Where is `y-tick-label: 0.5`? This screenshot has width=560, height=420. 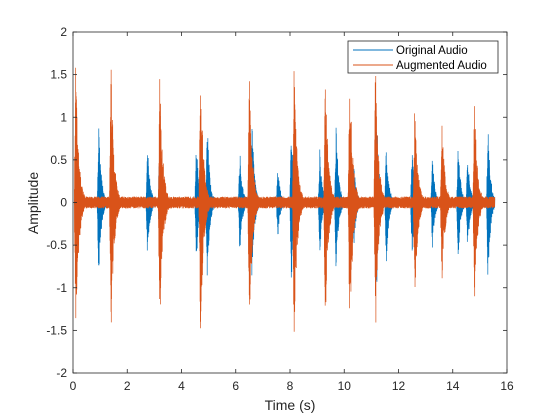 y-tick-label: 0.5 is located at coordinates (58, 160).